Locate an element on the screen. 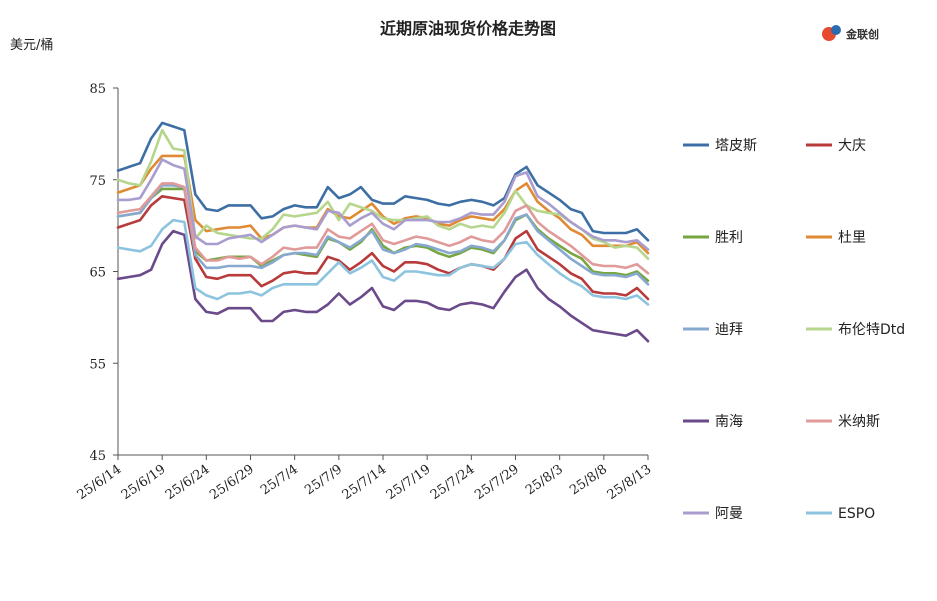 Image resolution: width=937 pixels, height=601 pixels. legend-item: 布伦特Dtd is located at coordinates (855, 330).